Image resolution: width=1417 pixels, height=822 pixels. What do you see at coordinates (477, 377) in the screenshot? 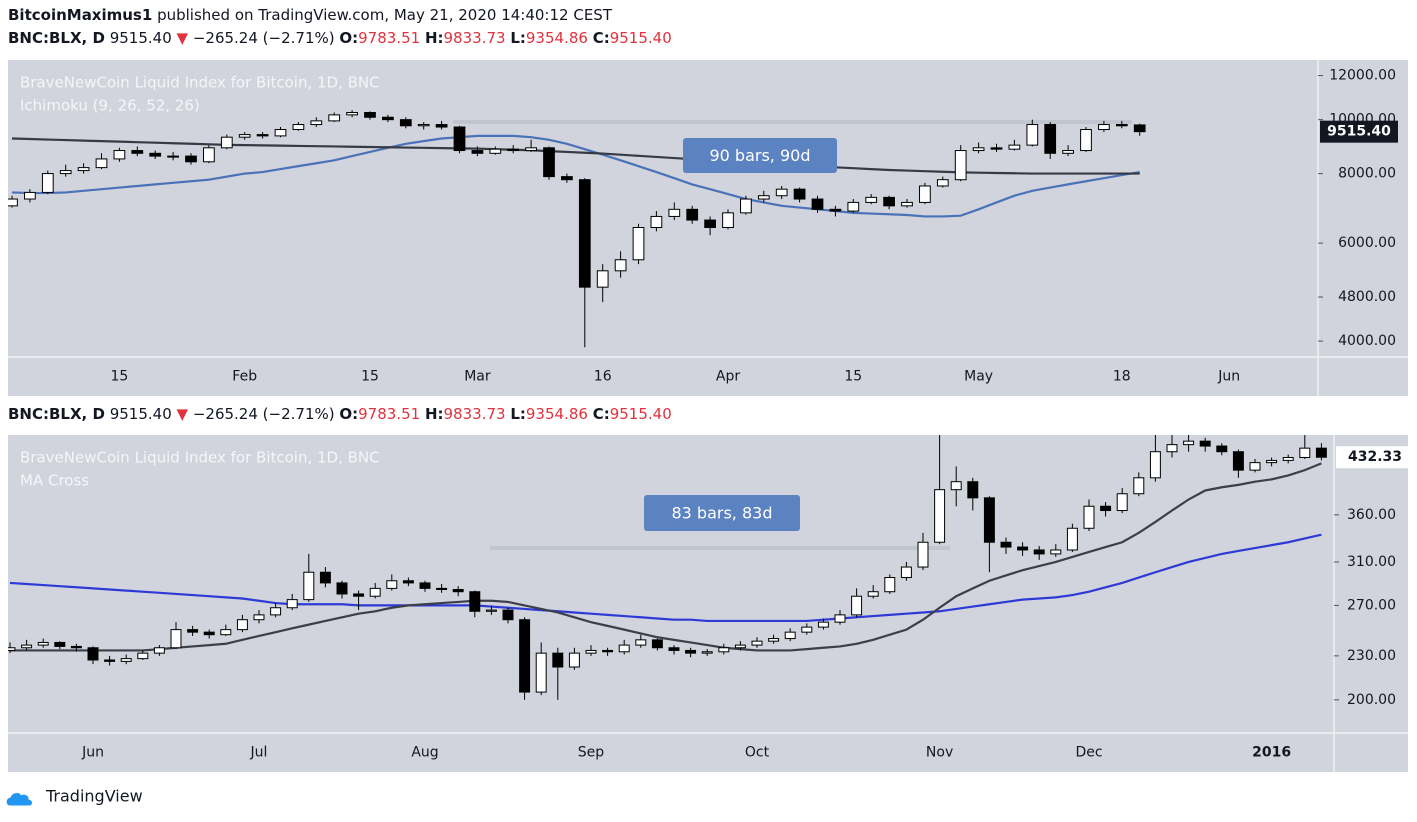
I see `x-tick-label: Mar` at bounding box center [477, 377].